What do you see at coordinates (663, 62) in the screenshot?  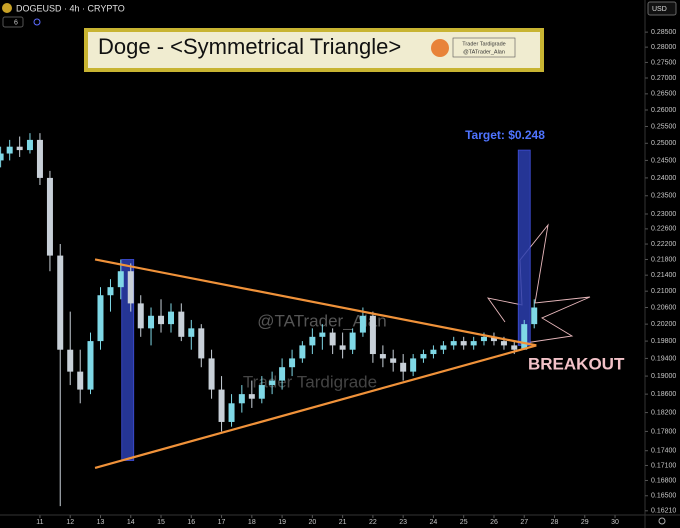 I see `y-tick-label: 0.27500` at bounding box center [663, 62].